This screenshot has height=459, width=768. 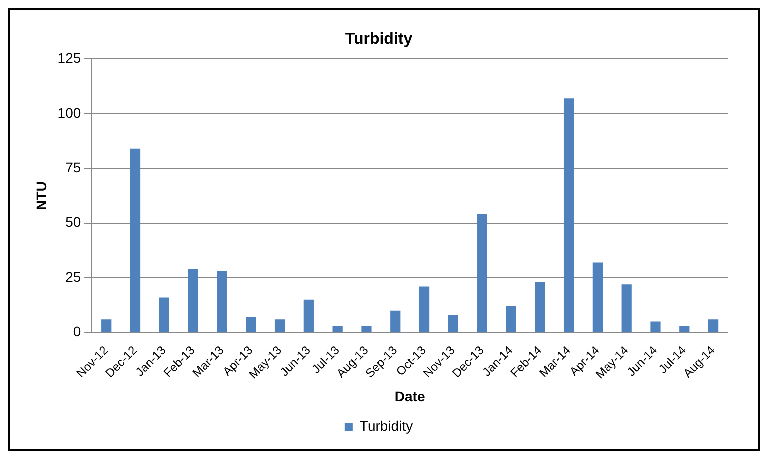 I want to click on x-axis-title: Date, so click(x=410, y=396).